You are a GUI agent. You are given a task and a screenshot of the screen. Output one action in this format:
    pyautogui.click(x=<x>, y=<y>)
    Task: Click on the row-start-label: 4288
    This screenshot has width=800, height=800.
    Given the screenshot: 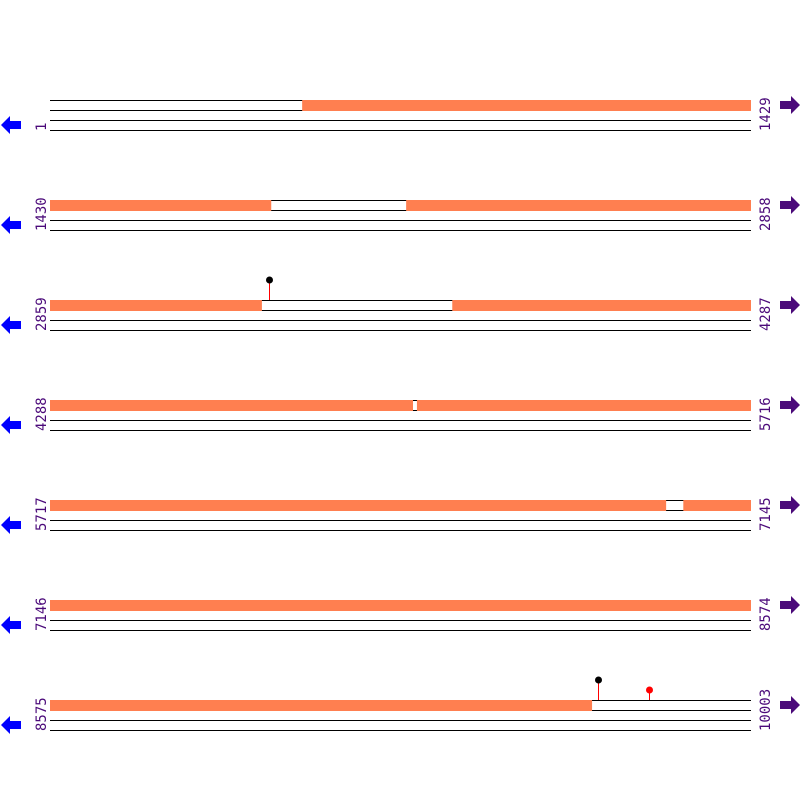 What is the action you would take?
    pyautogui.click(x=42, y=414)
    